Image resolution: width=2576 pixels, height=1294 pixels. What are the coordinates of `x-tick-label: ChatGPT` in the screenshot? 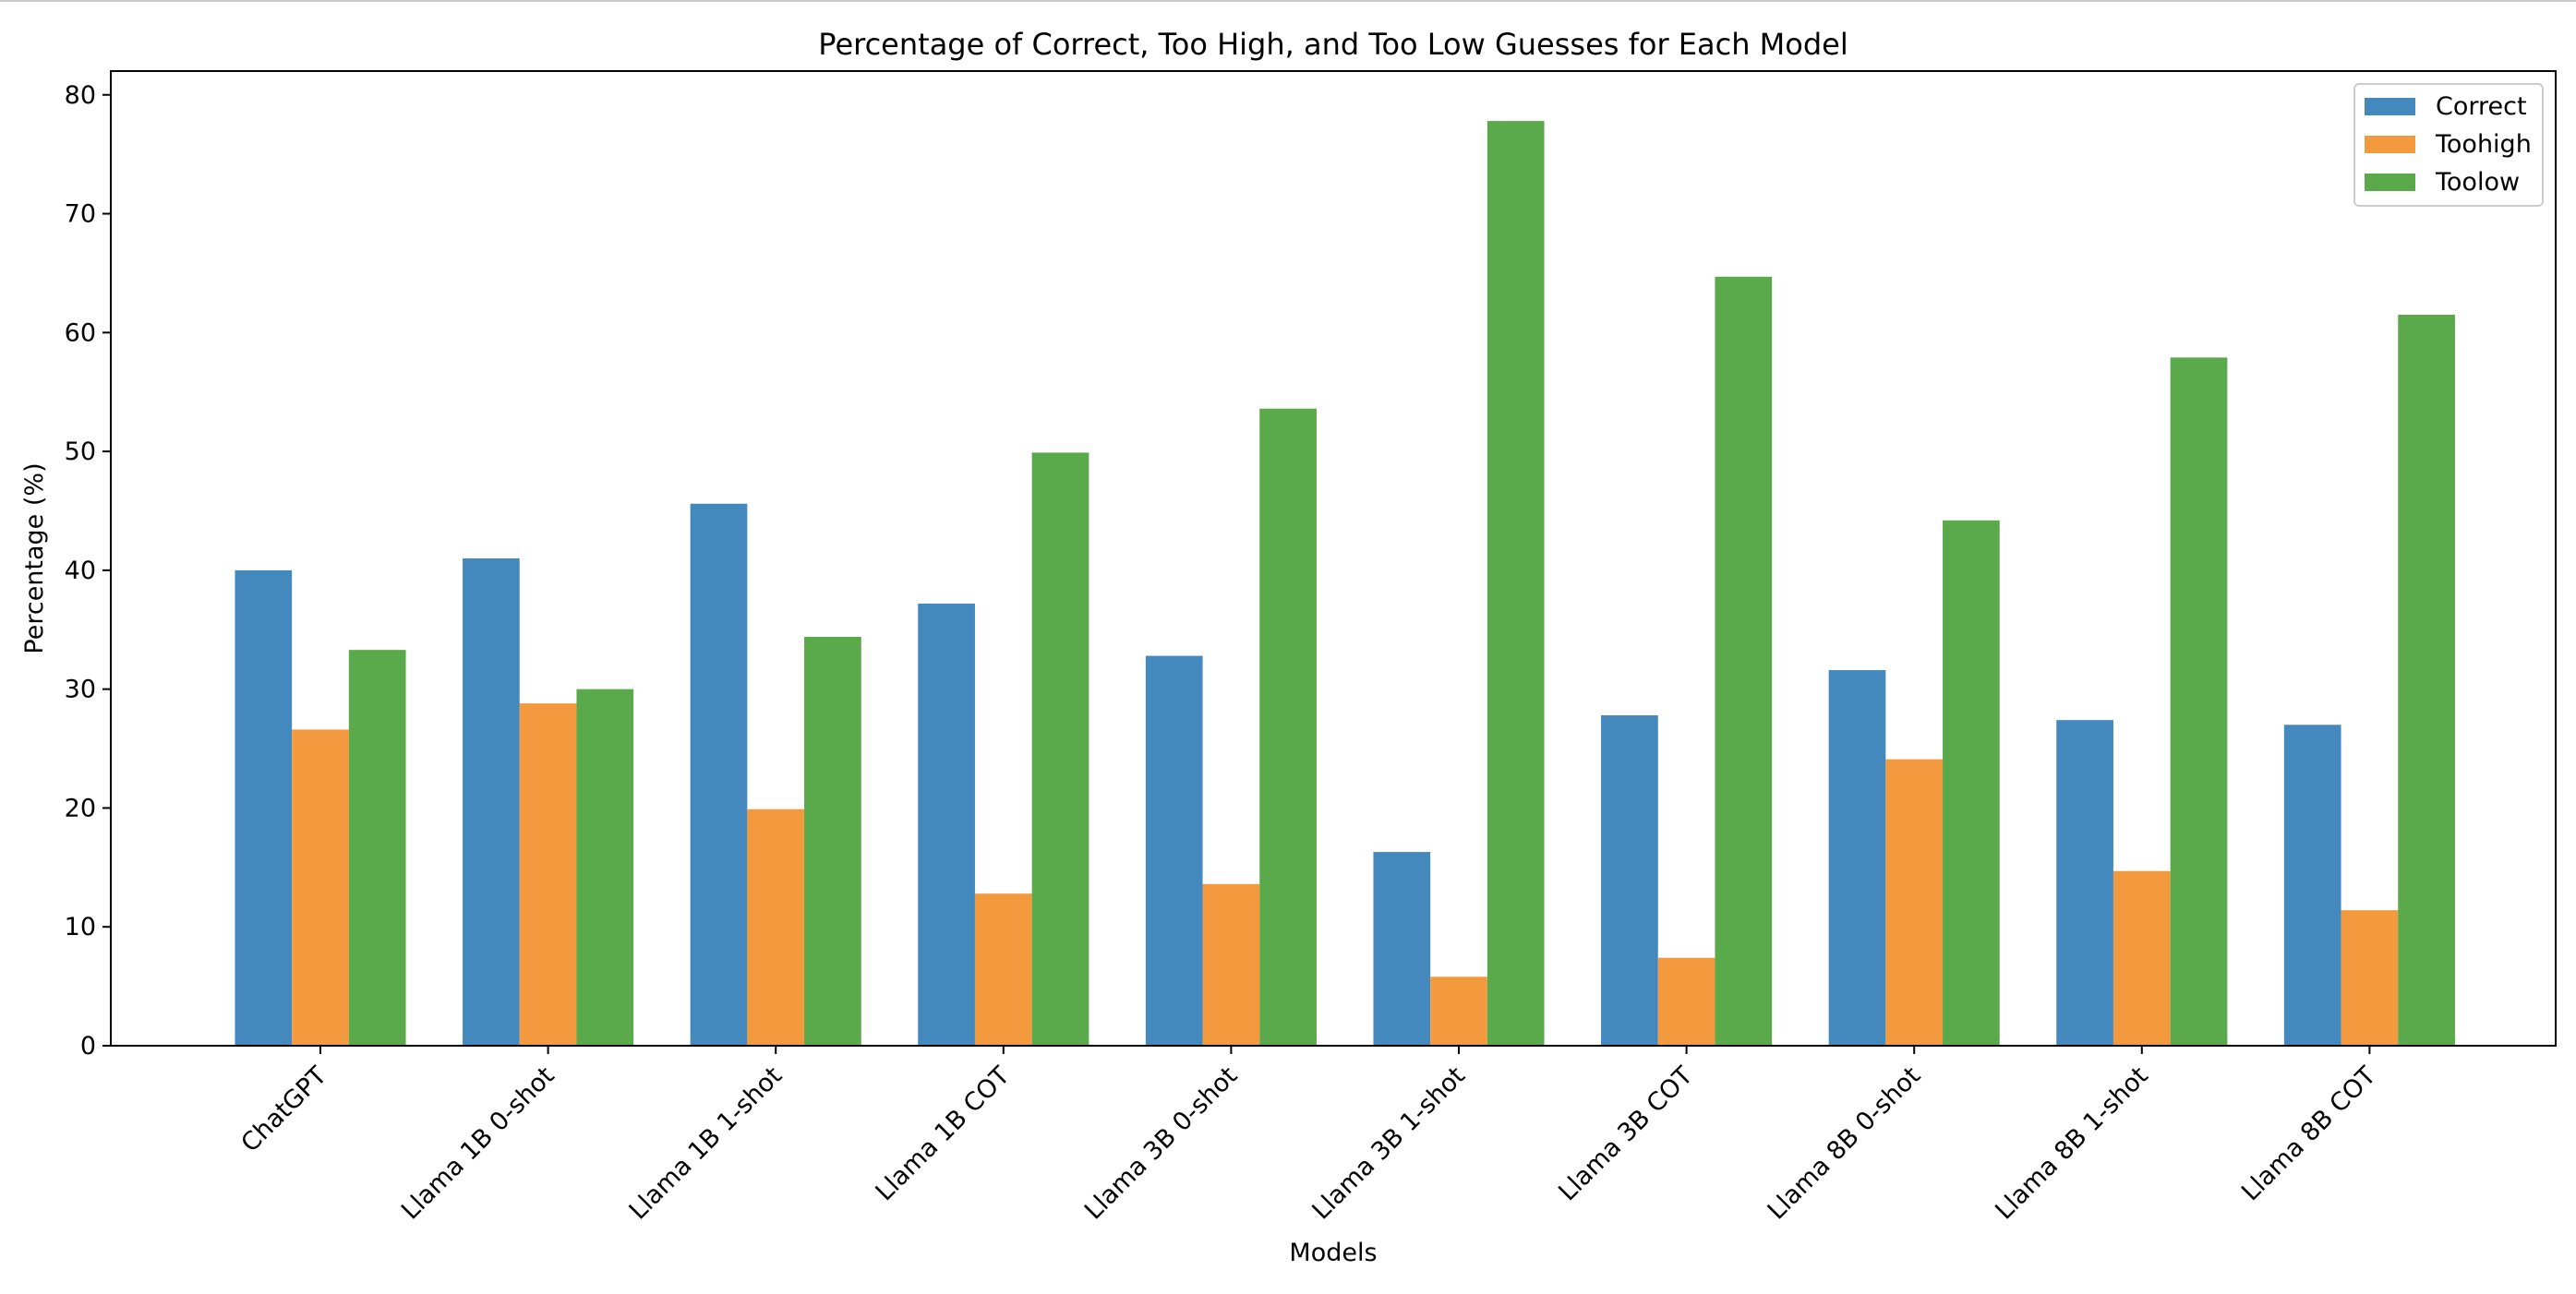 It's located at (283, 1109).